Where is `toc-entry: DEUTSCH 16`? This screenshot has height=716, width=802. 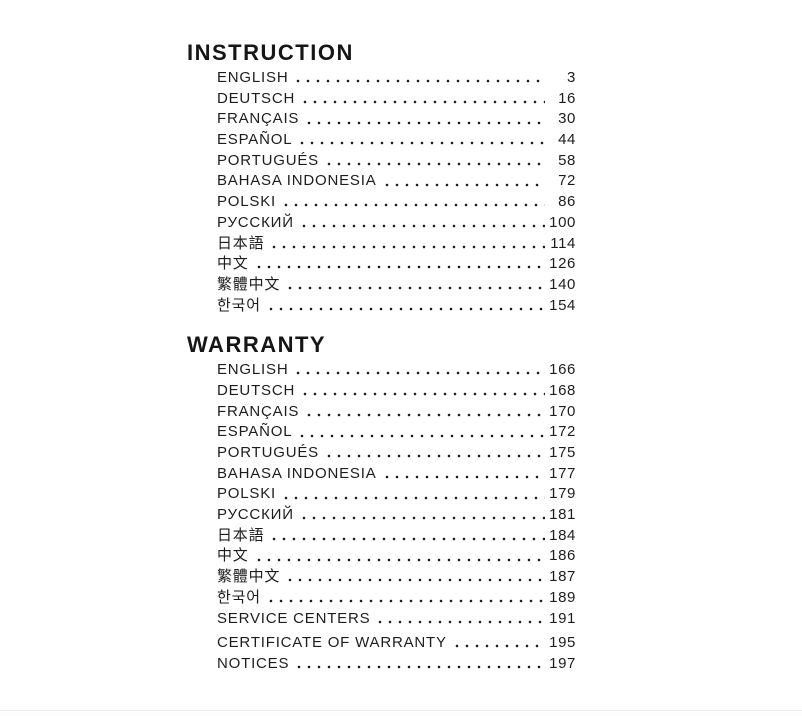 toc-entry: DEUTSCH 16 is located at coordinates (396, 99).